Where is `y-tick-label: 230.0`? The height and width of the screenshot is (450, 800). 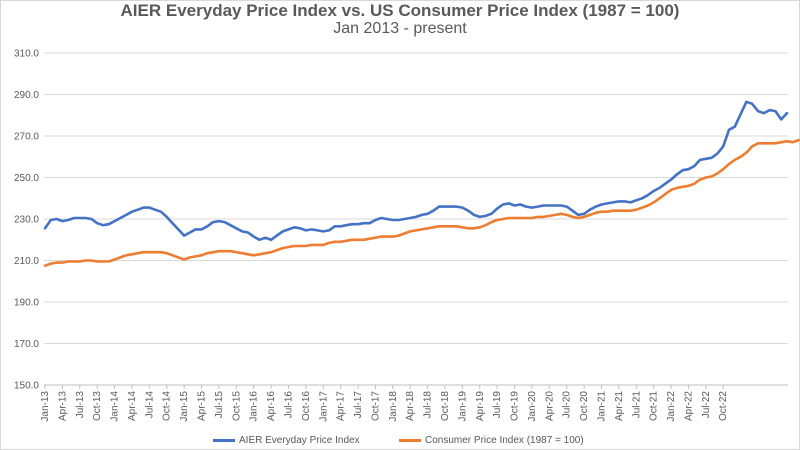
y-tick-label: 230.0 is located at coordinates (26, 220).